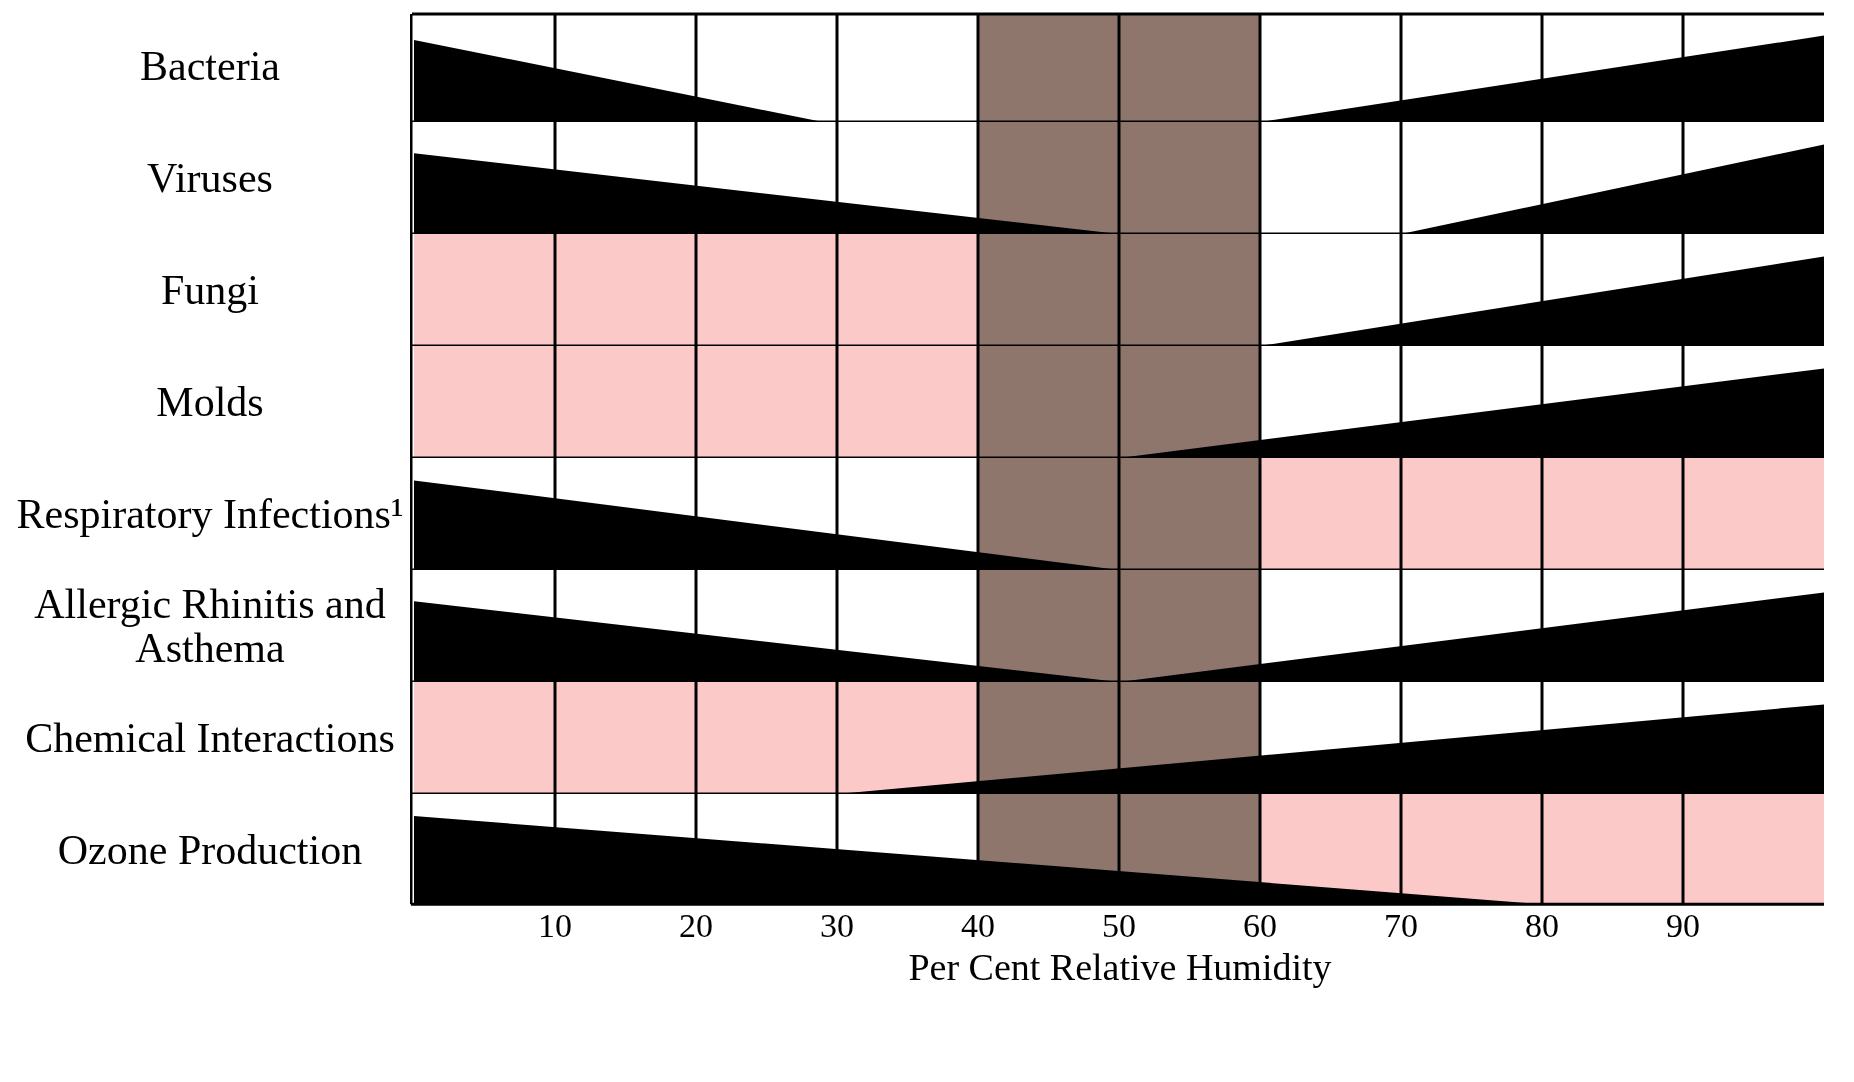 This screenshot has width=1854, height=1082. I want to click on x-tick-label: 90, so click(1683, 925).